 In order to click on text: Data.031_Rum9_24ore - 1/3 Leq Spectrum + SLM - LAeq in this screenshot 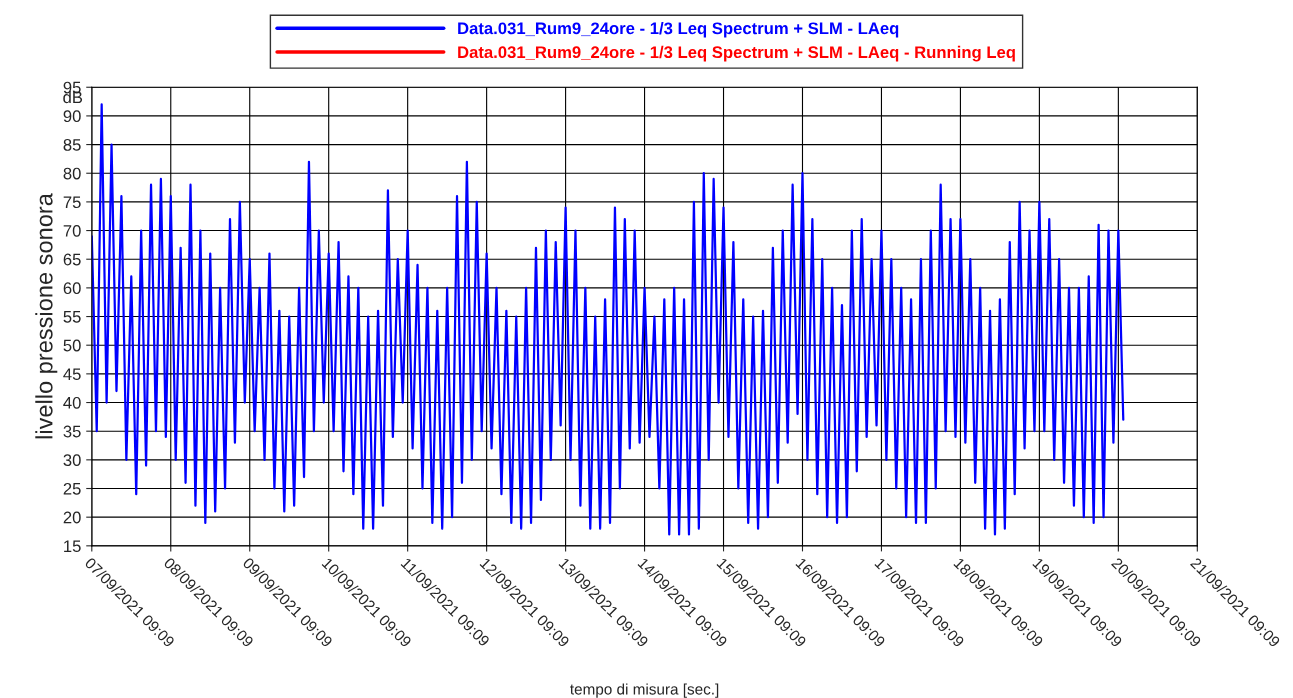, I will do `click(678, 29)`.